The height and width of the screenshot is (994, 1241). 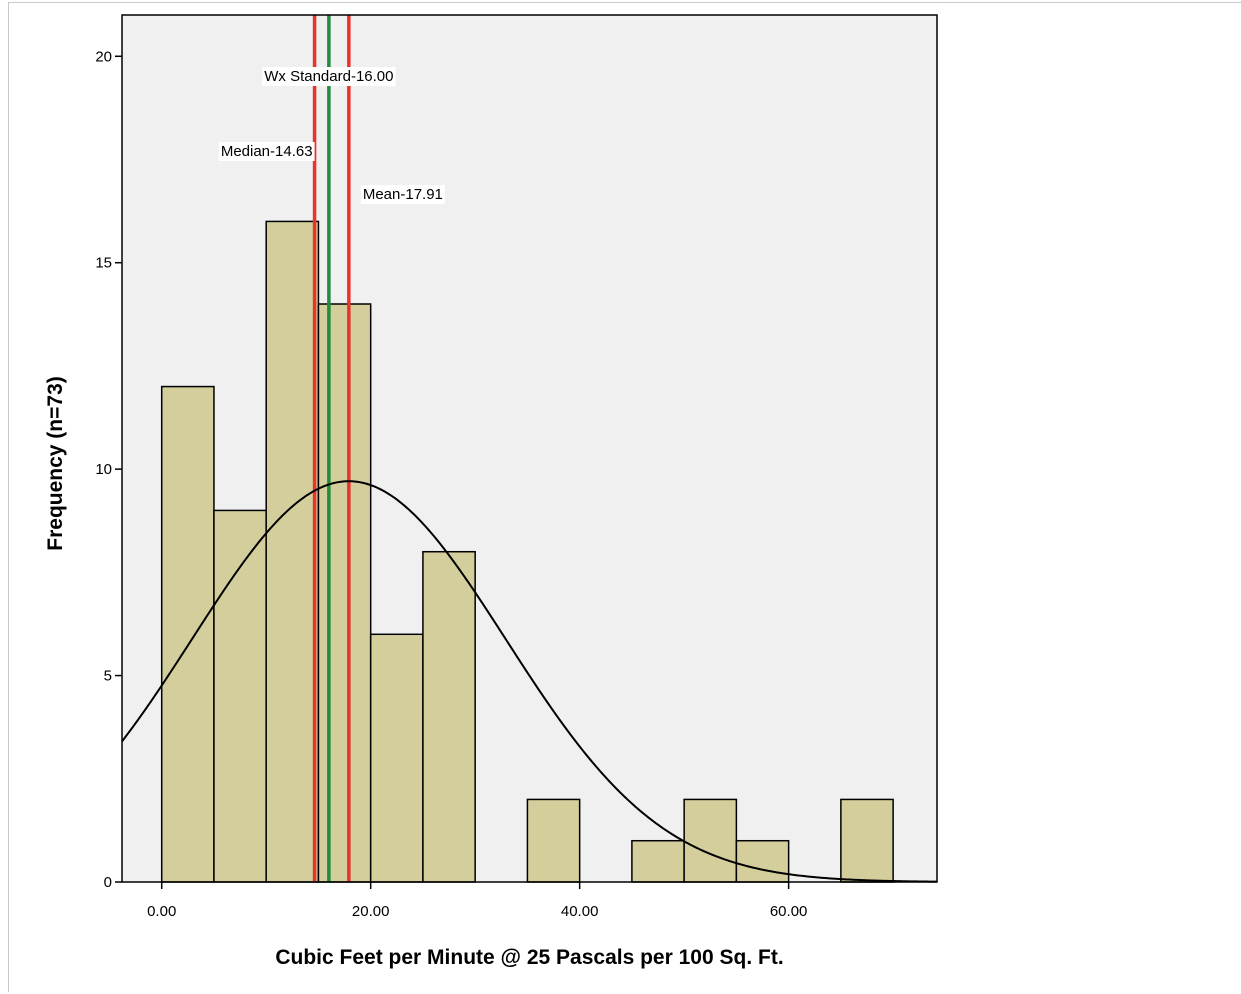 What do you see at coordinates (371, 911) in the screenshot?
I see `x-tick-label-1: 20.00` at bounding box center [371, 911].